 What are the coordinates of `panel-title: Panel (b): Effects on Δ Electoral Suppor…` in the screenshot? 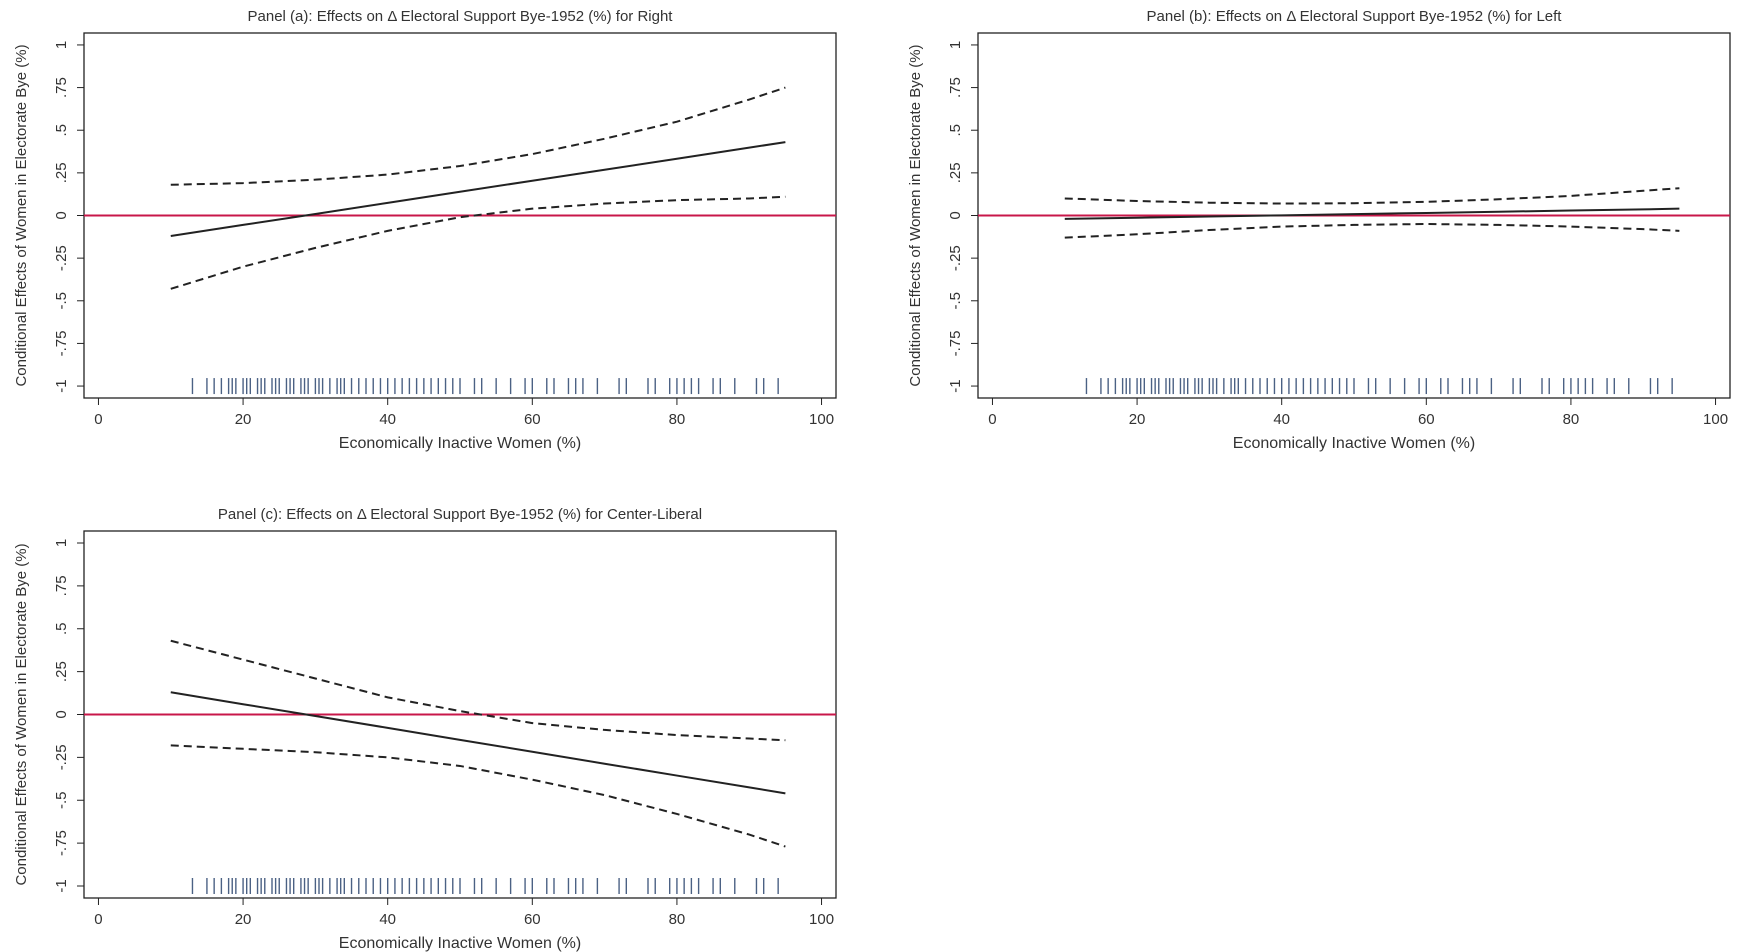 It's located at (1355, 16).